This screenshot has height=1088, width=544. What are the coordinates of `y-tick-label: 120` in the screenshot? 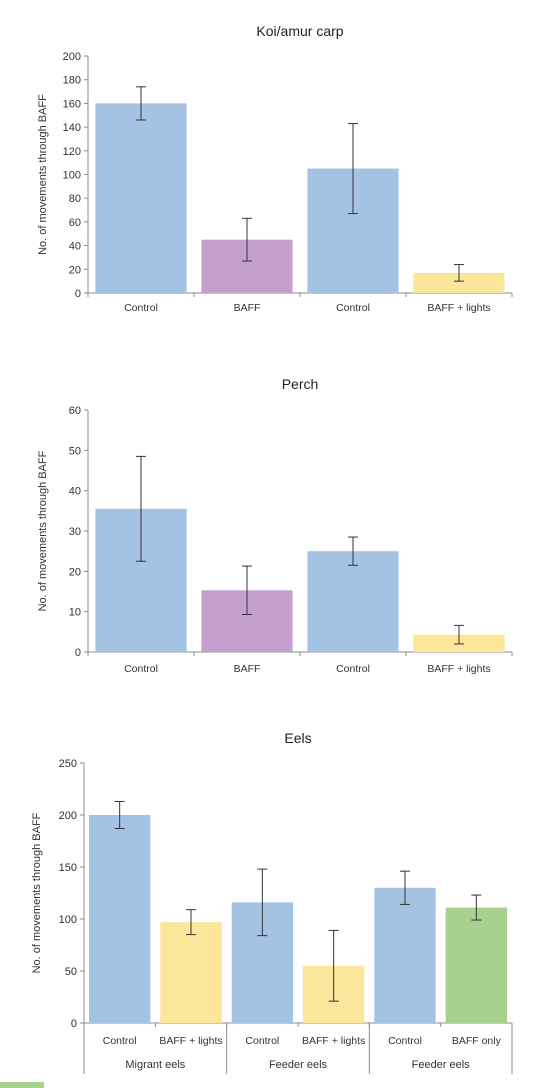 It's located at (72, 152).